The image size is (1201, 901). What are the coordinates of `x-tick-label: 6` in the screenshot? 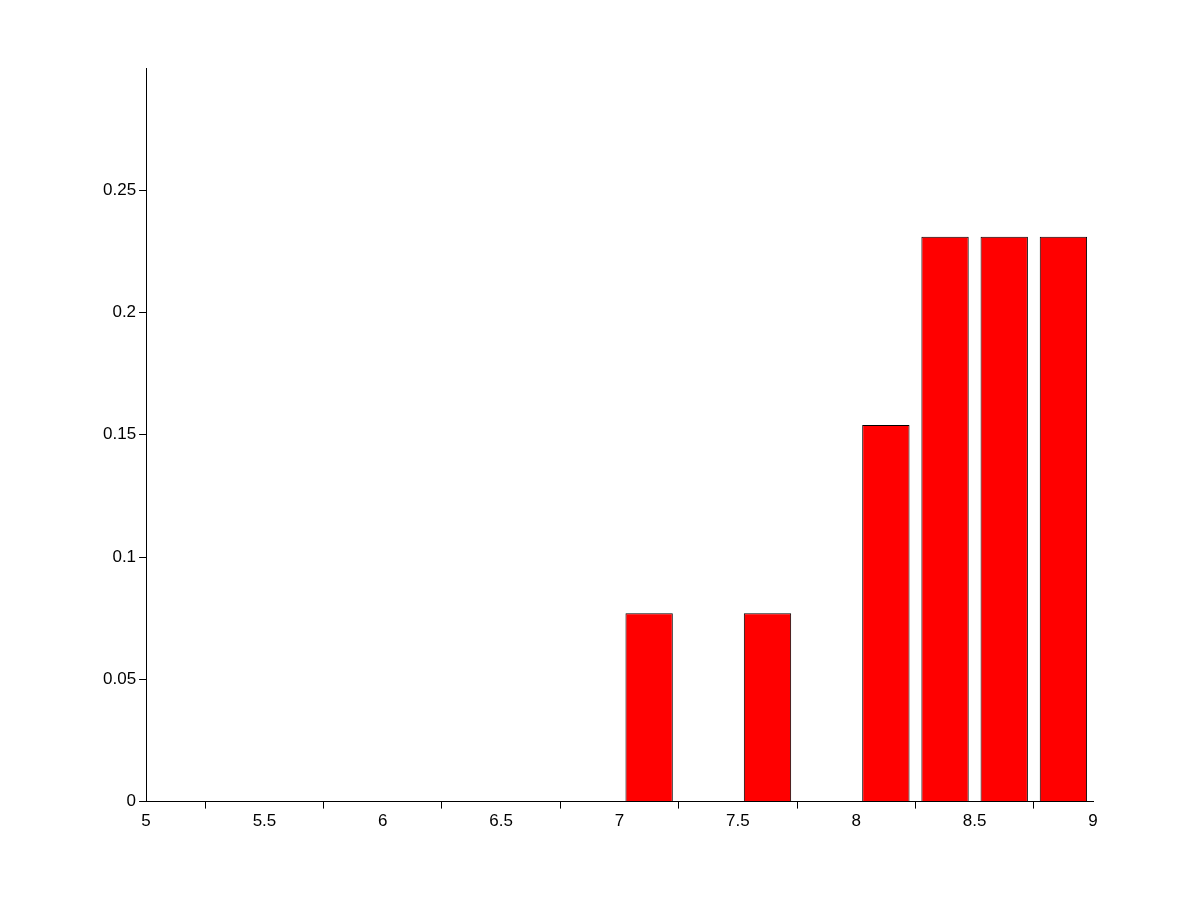 It's located at (383, 821).